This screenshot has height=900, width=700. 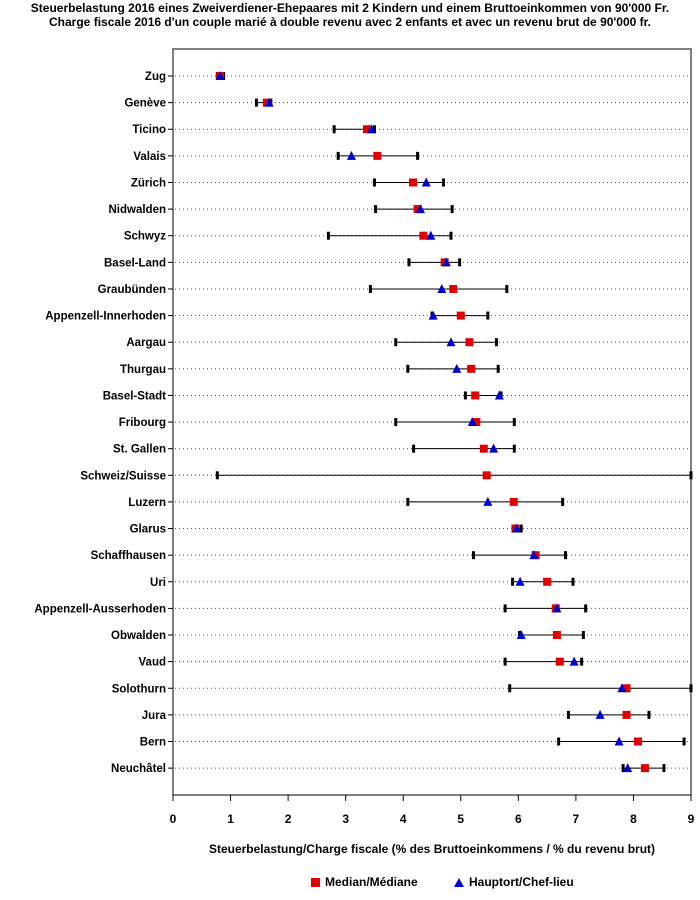 I want to click on legend-item-median: Median/Médiane, so click(x=364, y=882).